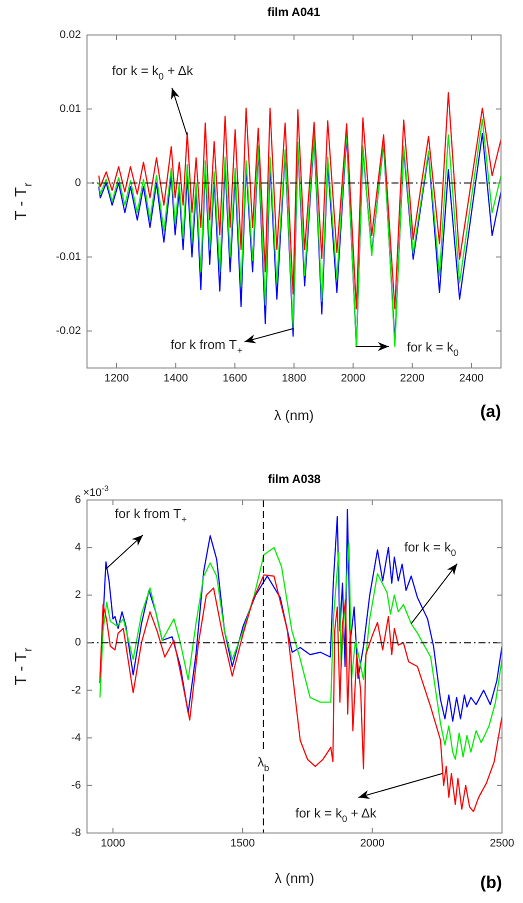 This screenshot has width=523, height=903. Describe the element at coordinates (76, 785) in the screenshot. I see `y-tick-label: -6` at that location.